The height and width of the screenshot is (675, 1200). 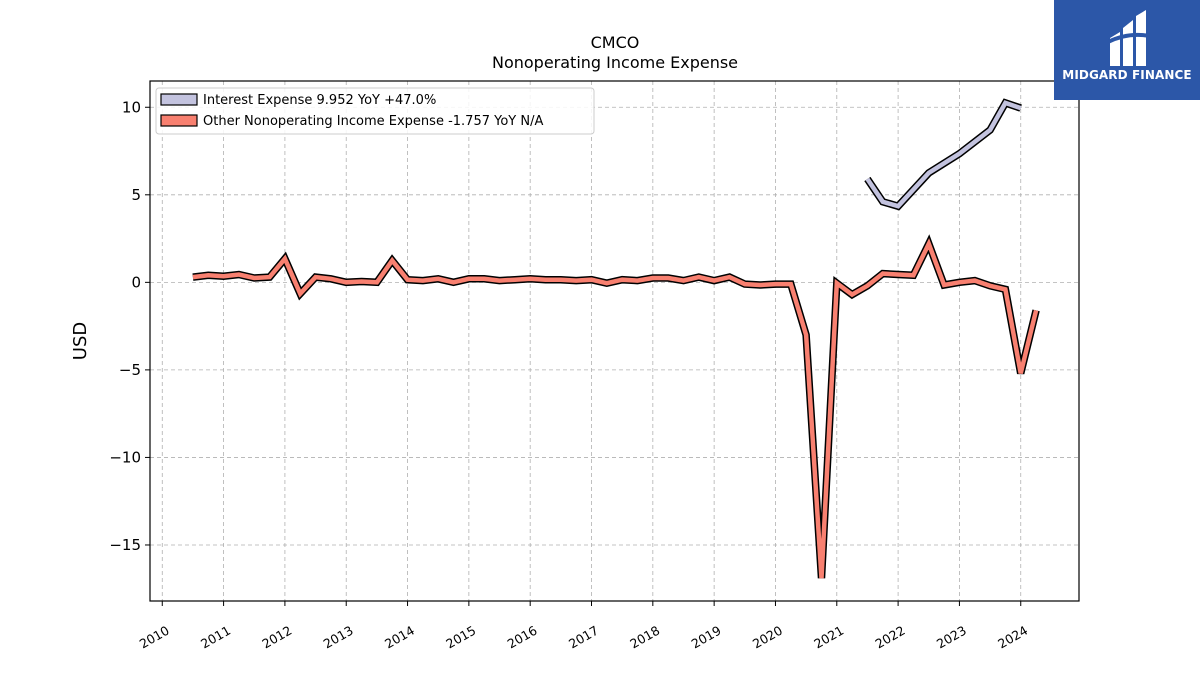 I want to click on x-tick-label: 2021, so click(x=828, y=637).